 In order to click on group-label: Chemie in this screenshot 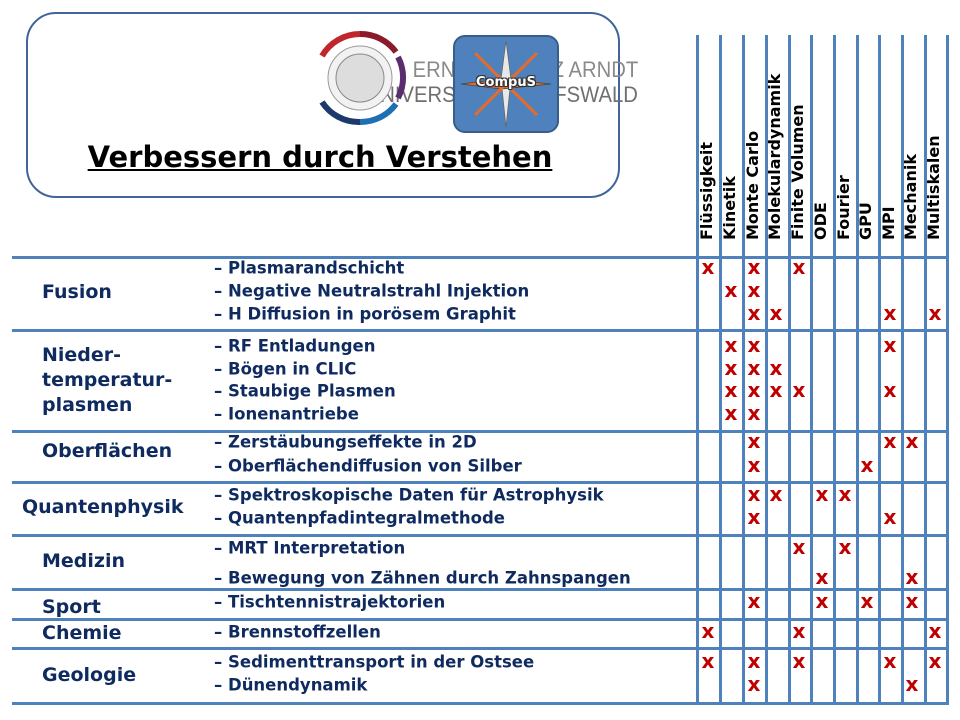, I will do `click(82, 633)`.